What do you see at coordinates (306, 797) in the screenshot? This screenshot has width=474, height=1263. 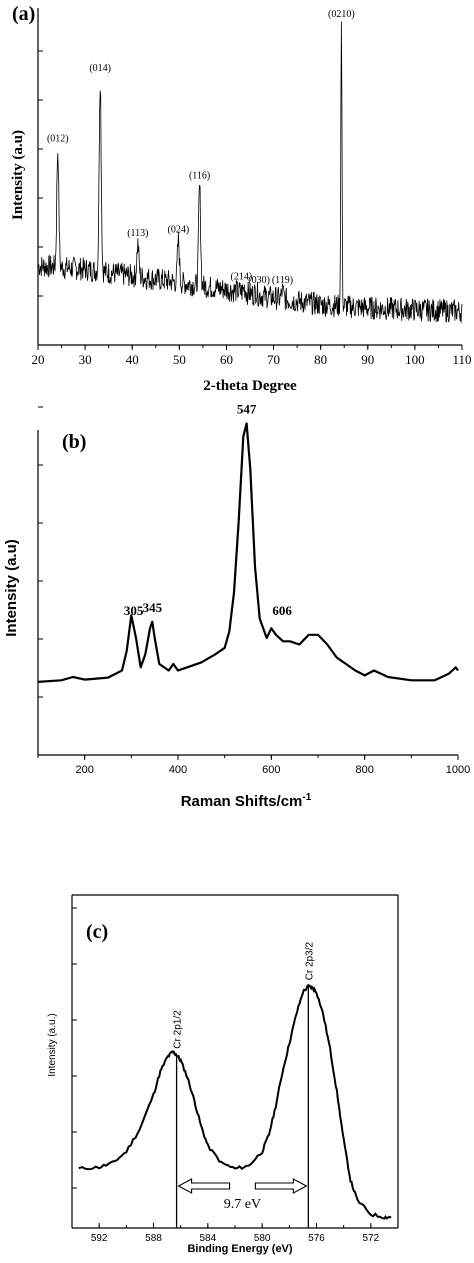 I see `panel-b-x-axis-label-superscript: -1` at bounding box center [306, 797].